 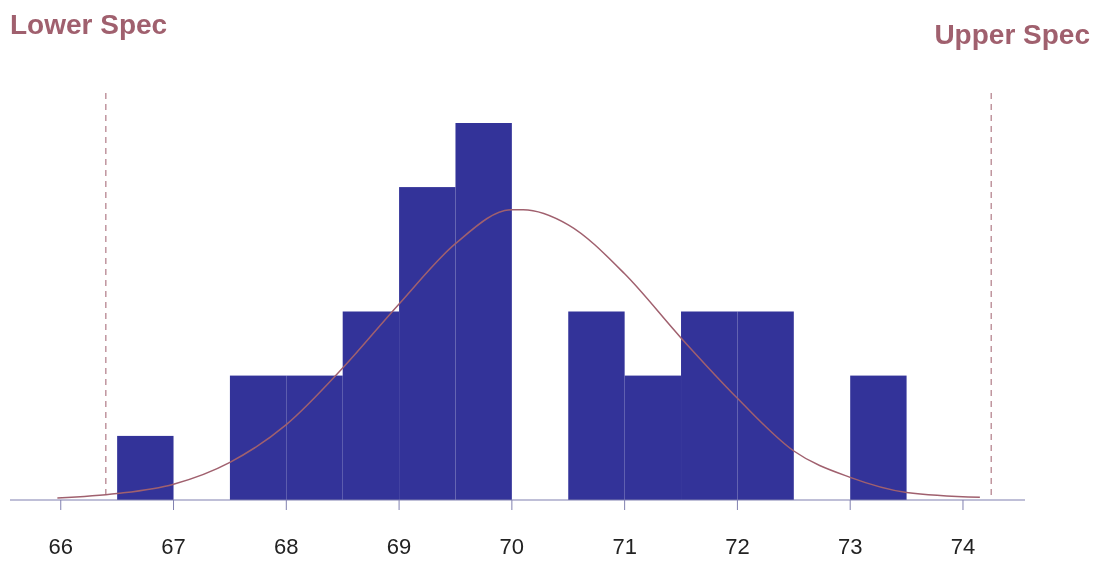 What do you see at coordinates (89, 24) in the screenshot?
I see `ref-line-label: Lower Spec` at bounding box center [89, 24].